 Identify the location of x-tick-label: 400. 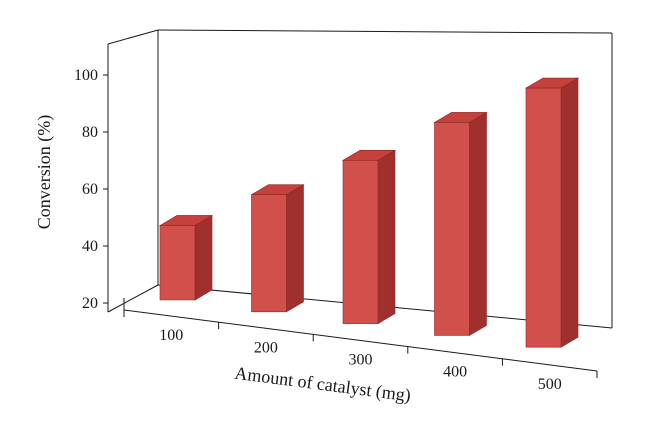
(455, 372).